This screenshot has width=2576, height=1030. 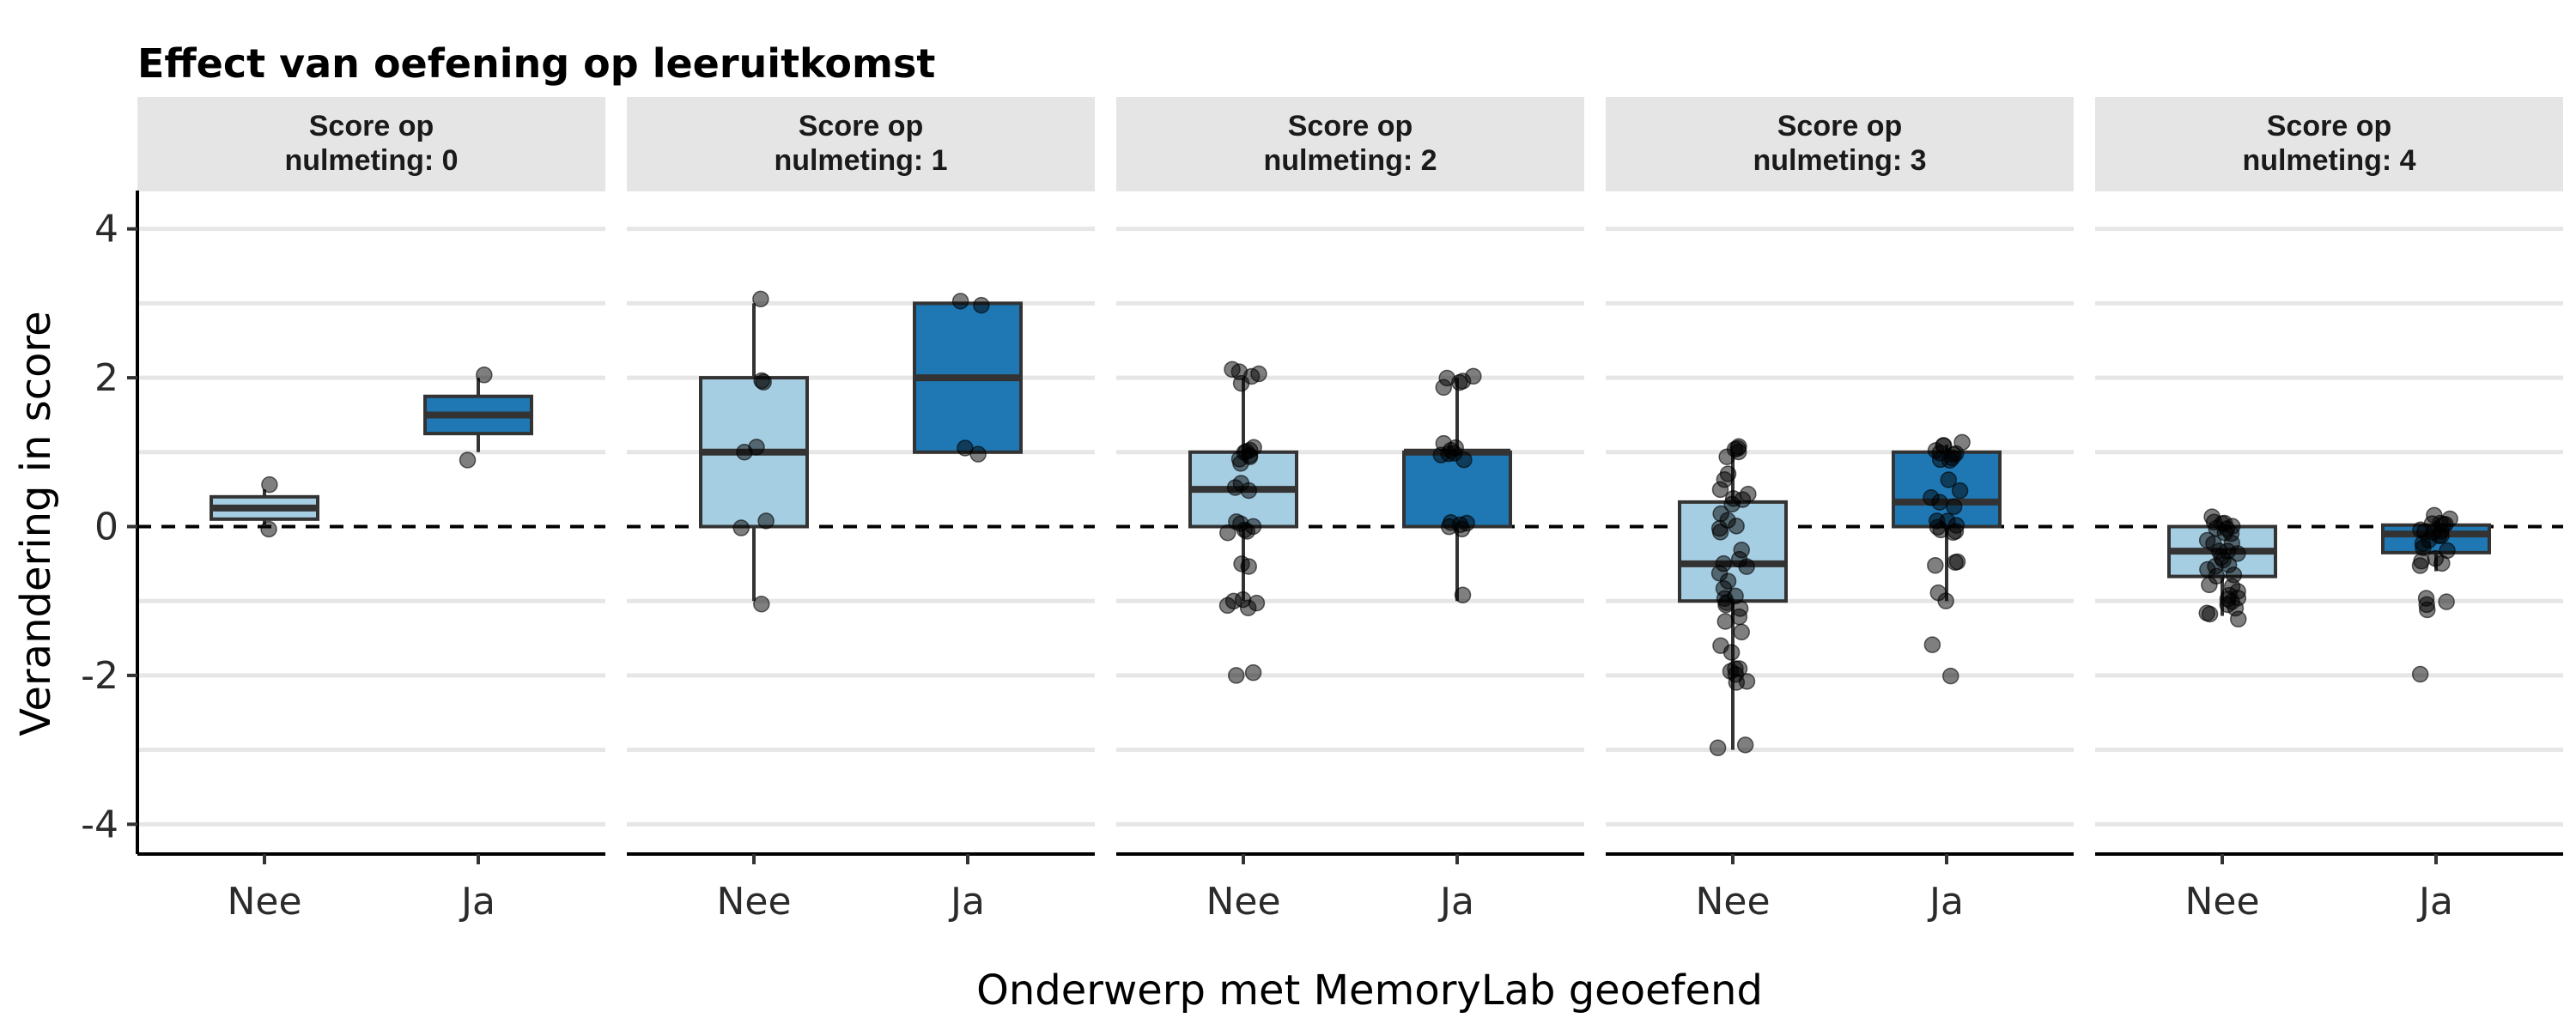 I want to click on facet-label-line2: nulmeting: 4, so click(x=2328, y=160).